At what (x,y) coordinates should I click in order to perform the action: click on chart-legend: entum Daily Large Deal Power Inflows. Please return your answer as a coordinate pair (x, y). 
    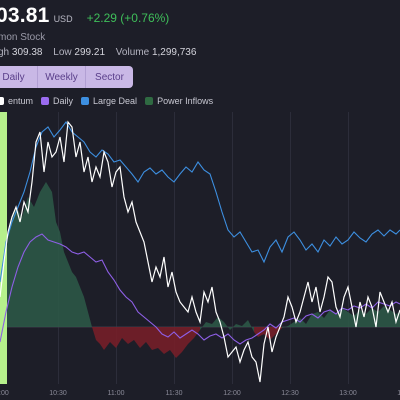
    Looking at the image, I should click on (110, 101).